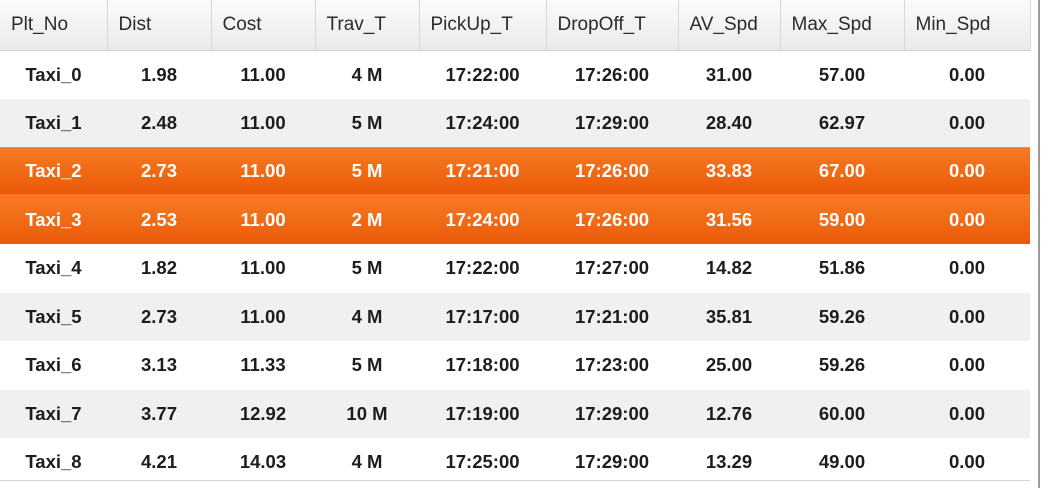 This screenshot has width=1048, height=488. I want to click on cell-trav-t: 10 M, so click(367, 413).